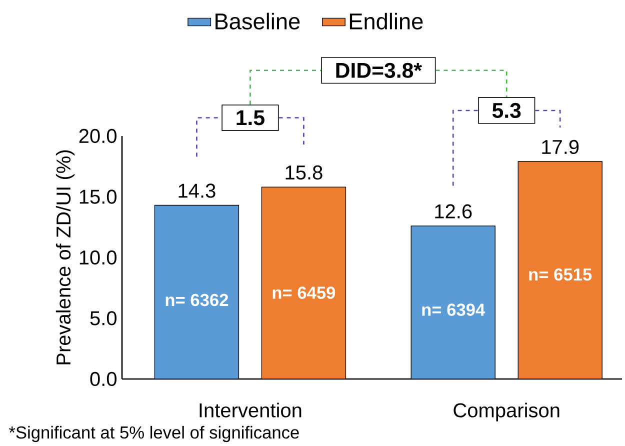 This screenshot has height=446, width=625. I want to click on y-tick-label: 0.0, so click(103, 379).